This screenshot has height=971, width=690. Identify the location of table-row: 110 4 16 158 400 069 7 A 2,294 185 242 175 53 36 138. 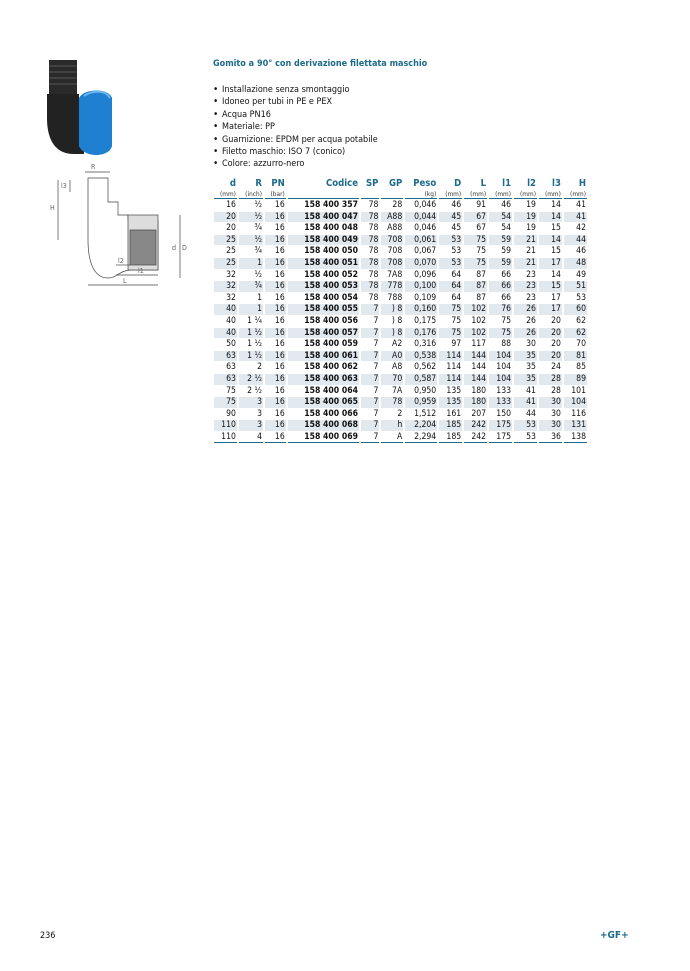
(400, 438).